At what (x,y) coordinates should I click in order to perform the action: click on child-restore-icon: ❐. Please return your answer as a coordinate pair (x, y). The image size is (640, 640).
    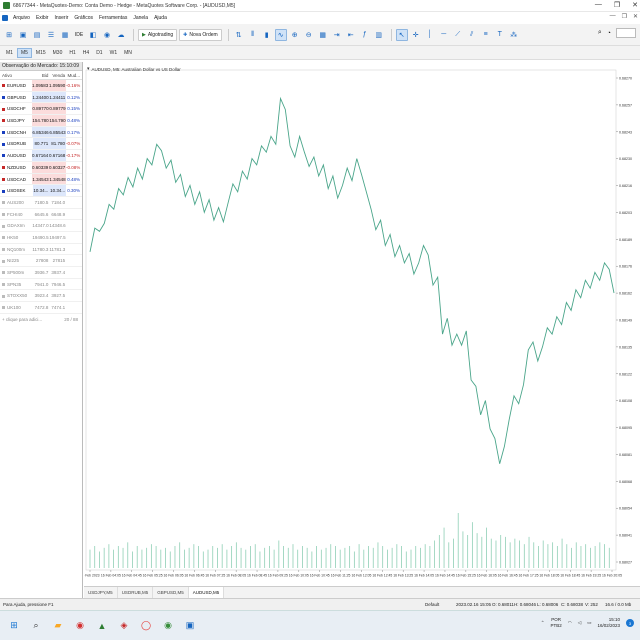
    Looking at the image, I should click on (624, 17).